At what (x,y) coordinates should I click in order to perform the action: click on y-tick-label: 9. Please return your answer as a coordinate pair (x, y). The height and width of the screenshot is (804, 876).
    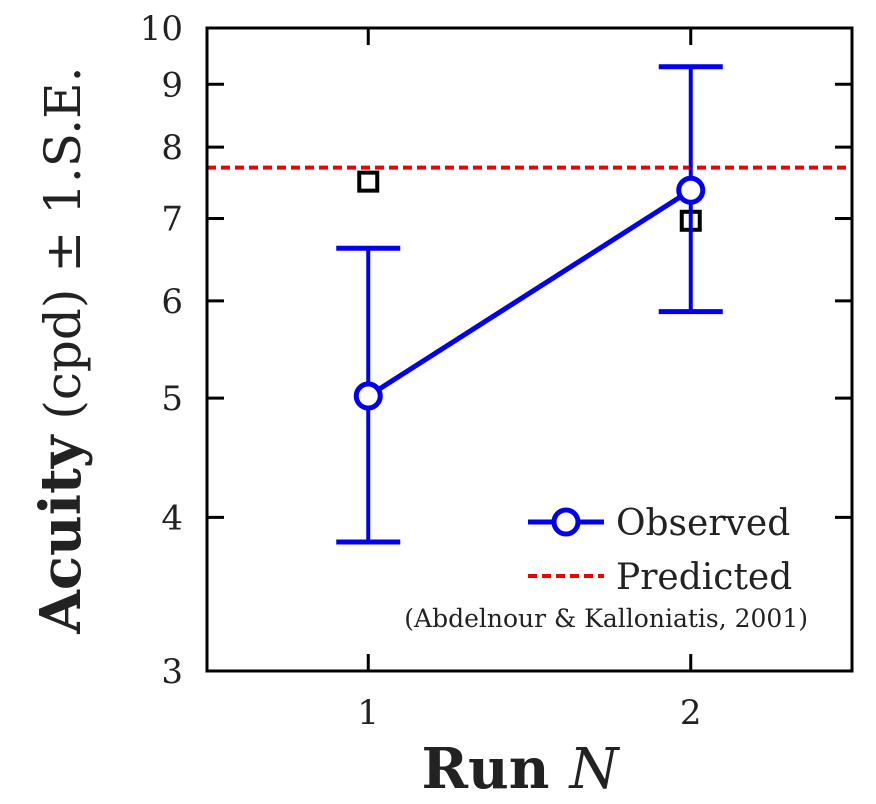
    Looking at the image, I should click on (172, 85).